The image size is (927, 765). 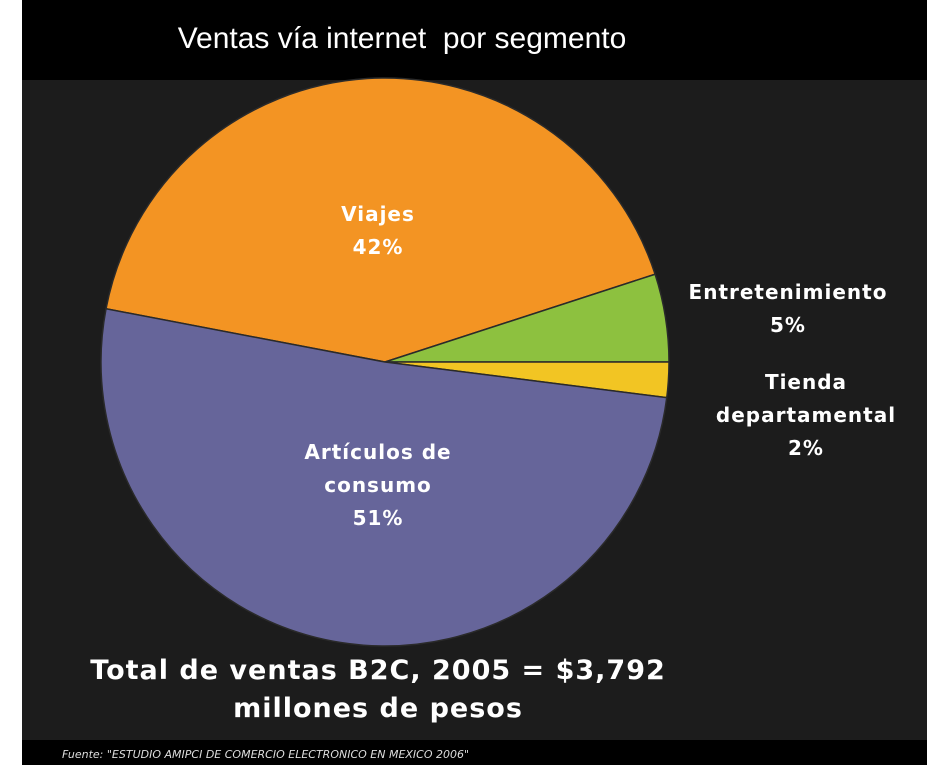 What do you see at coordinates (378, 231) in the screenshot?
I see `slice-label: Viajes 42%` at bounding box center [378, 231].